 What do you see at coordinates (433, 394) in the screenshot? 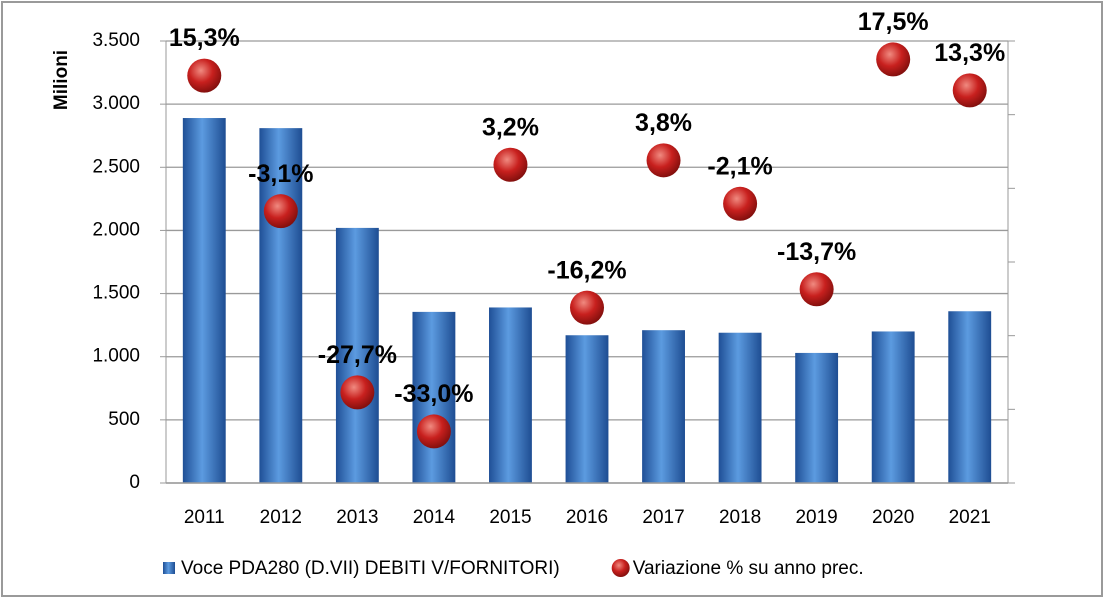
I see `data-label: -33,0%` at bounding box center [433, 394].